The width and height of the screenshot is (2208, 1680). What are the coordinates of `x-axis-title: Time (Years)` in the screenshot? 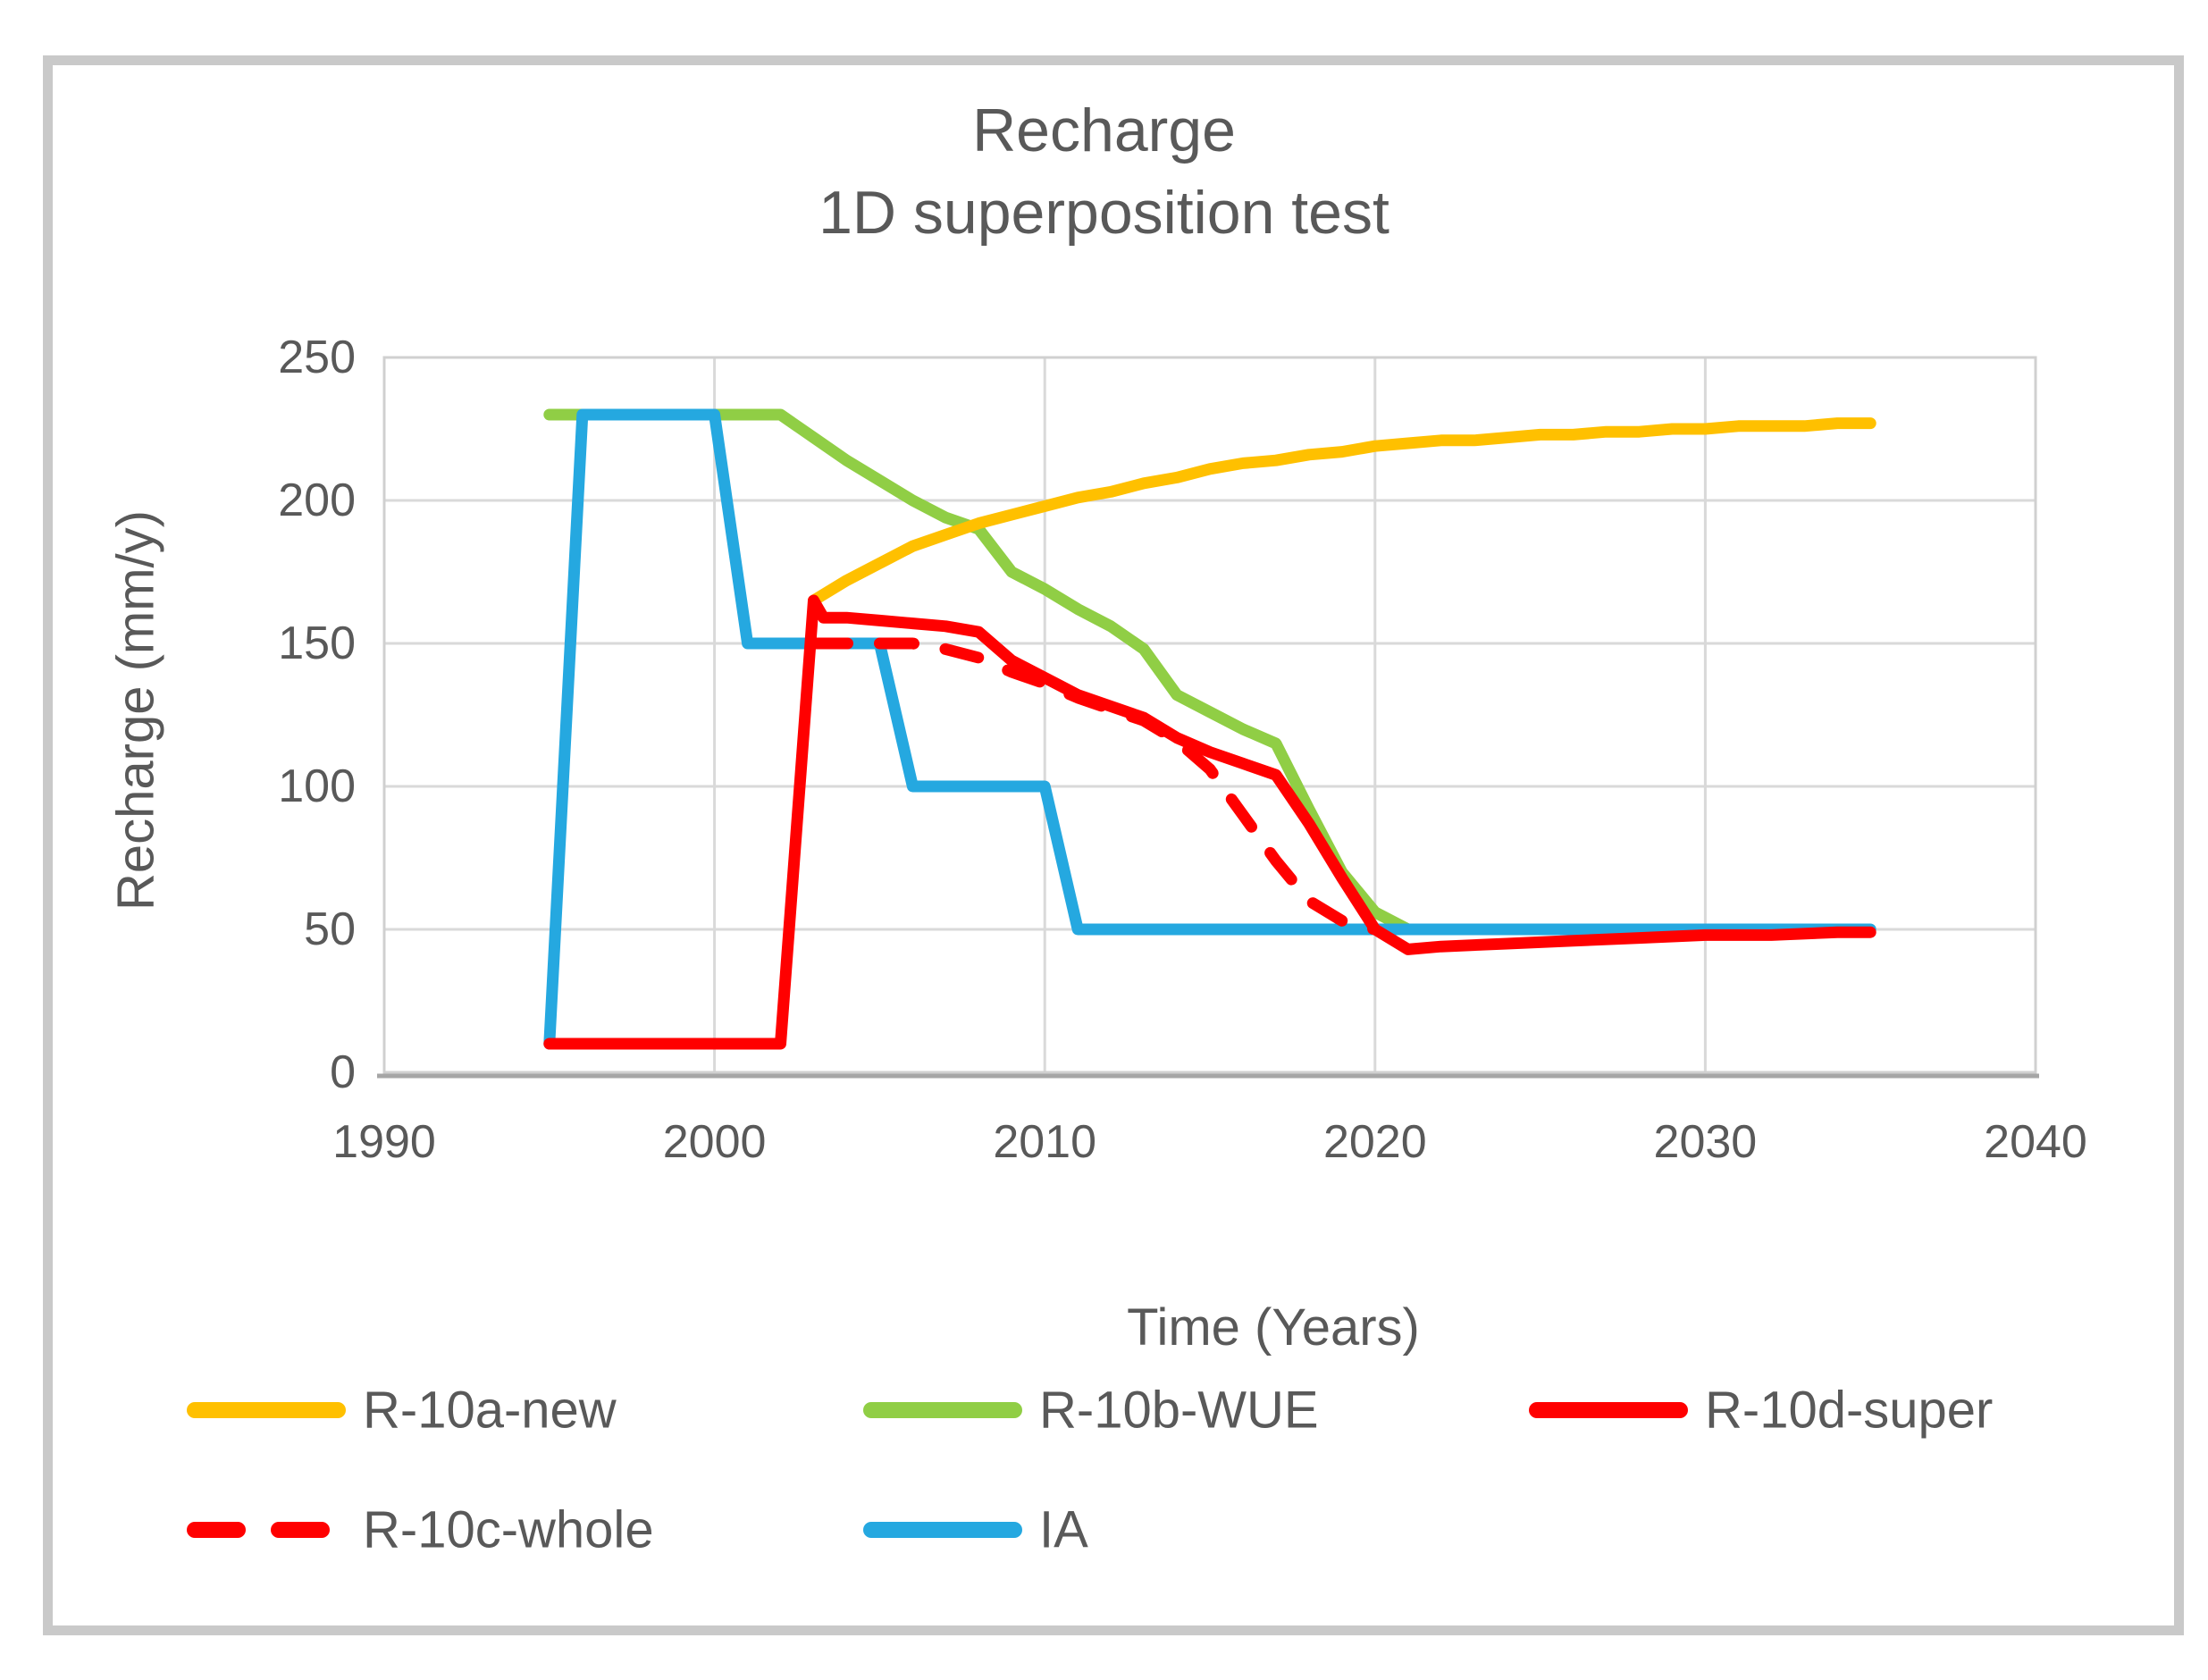 It's located at (1273, 1327).